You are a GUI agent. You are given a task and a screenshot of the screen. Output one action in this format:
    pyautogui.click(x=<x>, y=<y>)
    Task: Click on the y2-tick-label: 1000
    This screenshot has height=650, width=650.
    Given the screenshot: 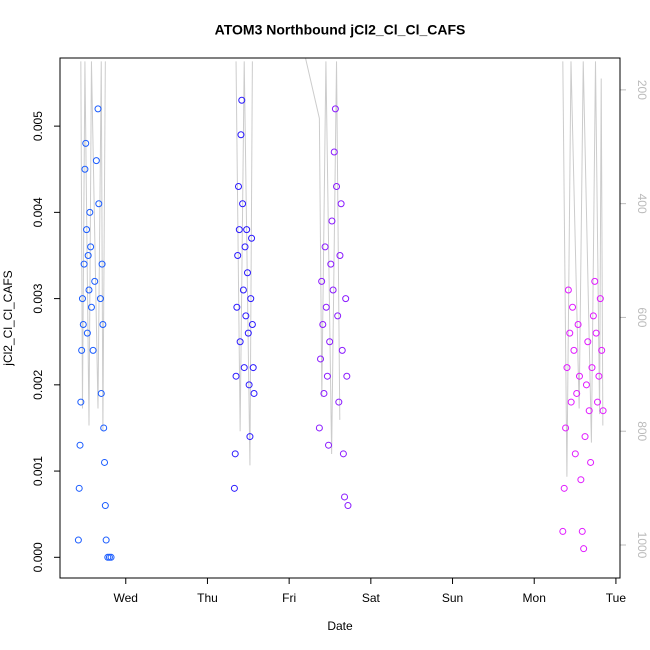 What is the action you would take?
    pyautogui.click(x=642, y=545)
    